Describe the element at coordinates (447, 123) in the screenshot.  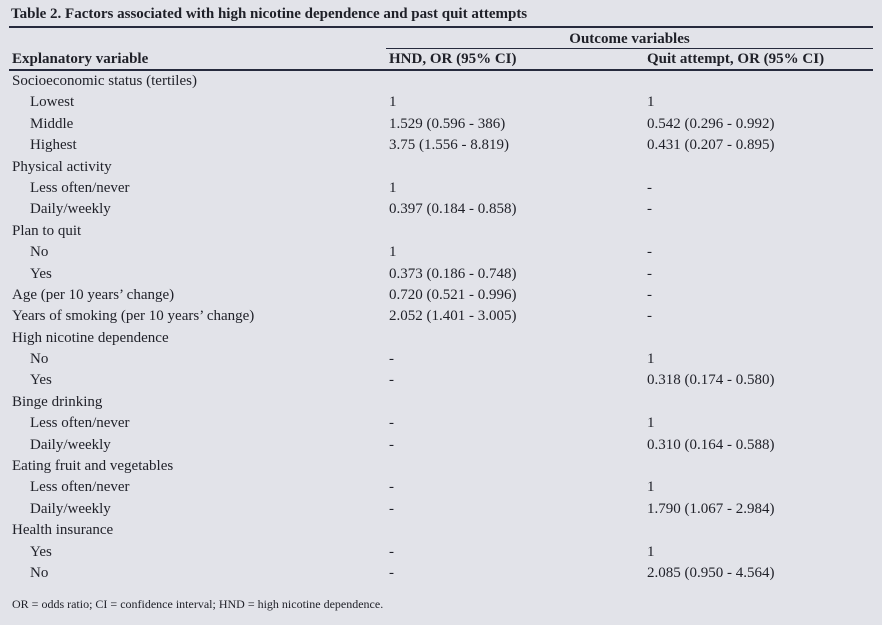
I see `hnd-value: 1.529 (0.596 - 386)` at that location.